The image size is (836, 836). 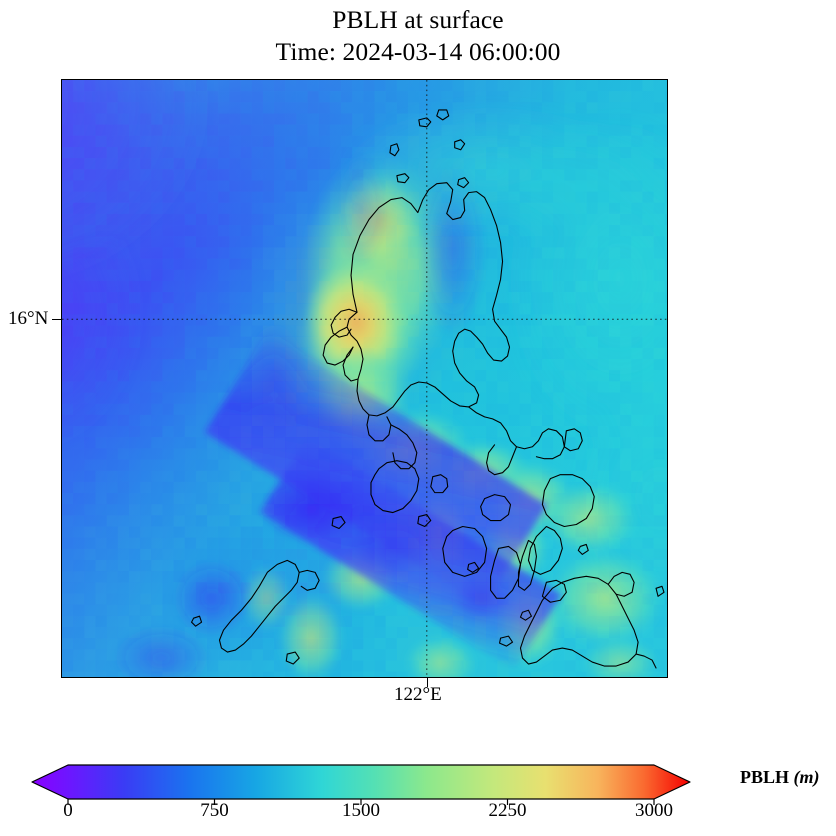 I want to click on colorbar-title-unit: (m), so click(x=806, y=777).